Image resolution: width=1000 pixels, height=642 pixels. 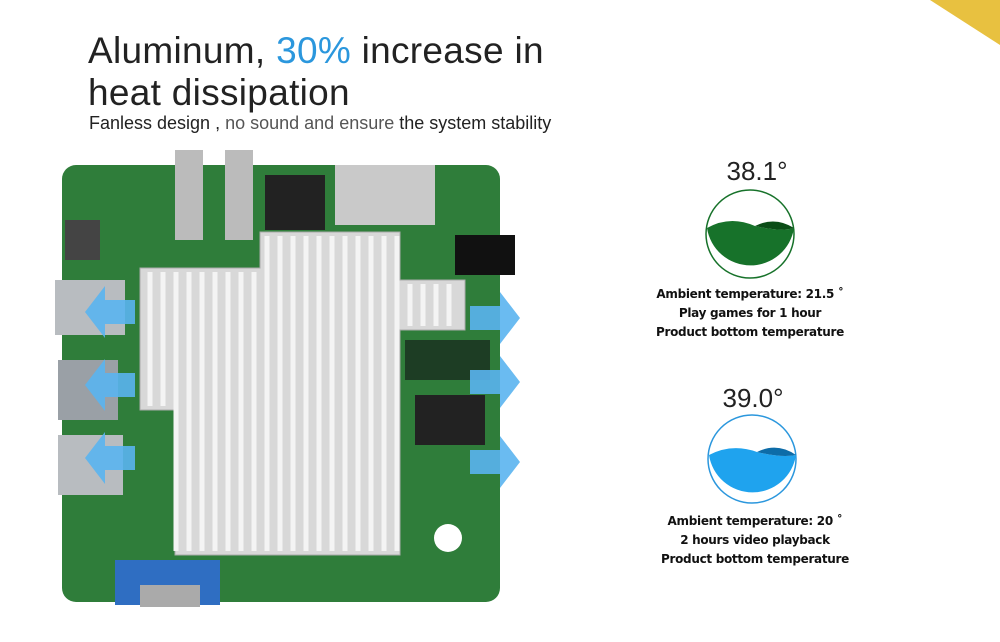 What do you see at coordinates (757, 171) in the screenshot?
I see `temperature-reading-1: 38.1°` at bounding box center [757, 171].